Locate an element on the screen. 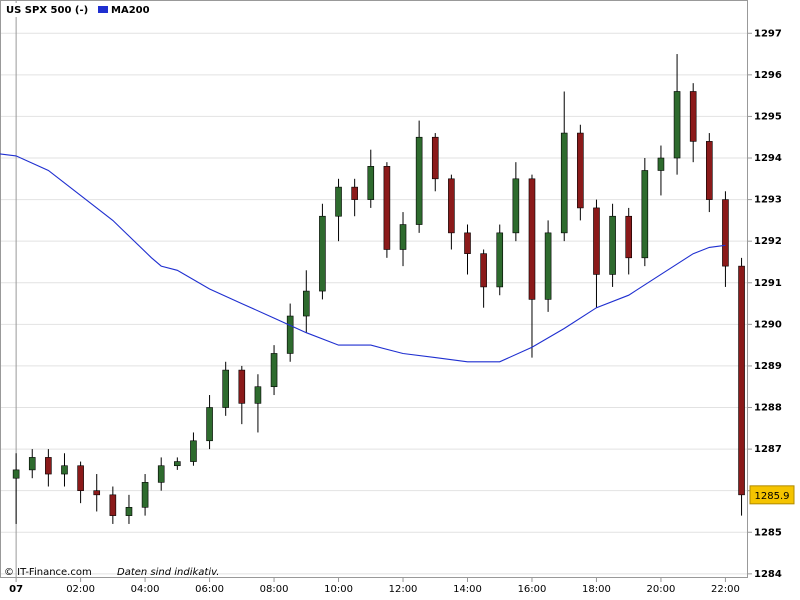 The width and height of the screenshot is (800, 600). last-price-box is located at coordinates (772, 495).